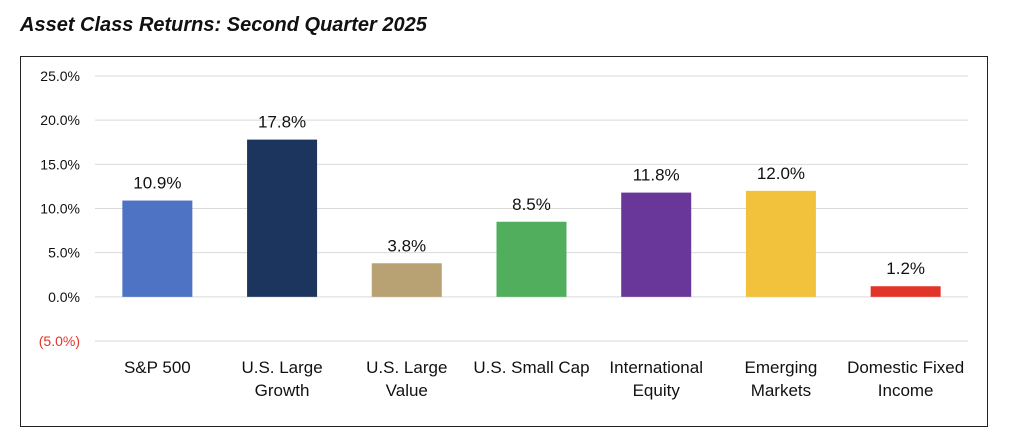  I want to click on y-tick-label: 25.0%, so click(60, 76).